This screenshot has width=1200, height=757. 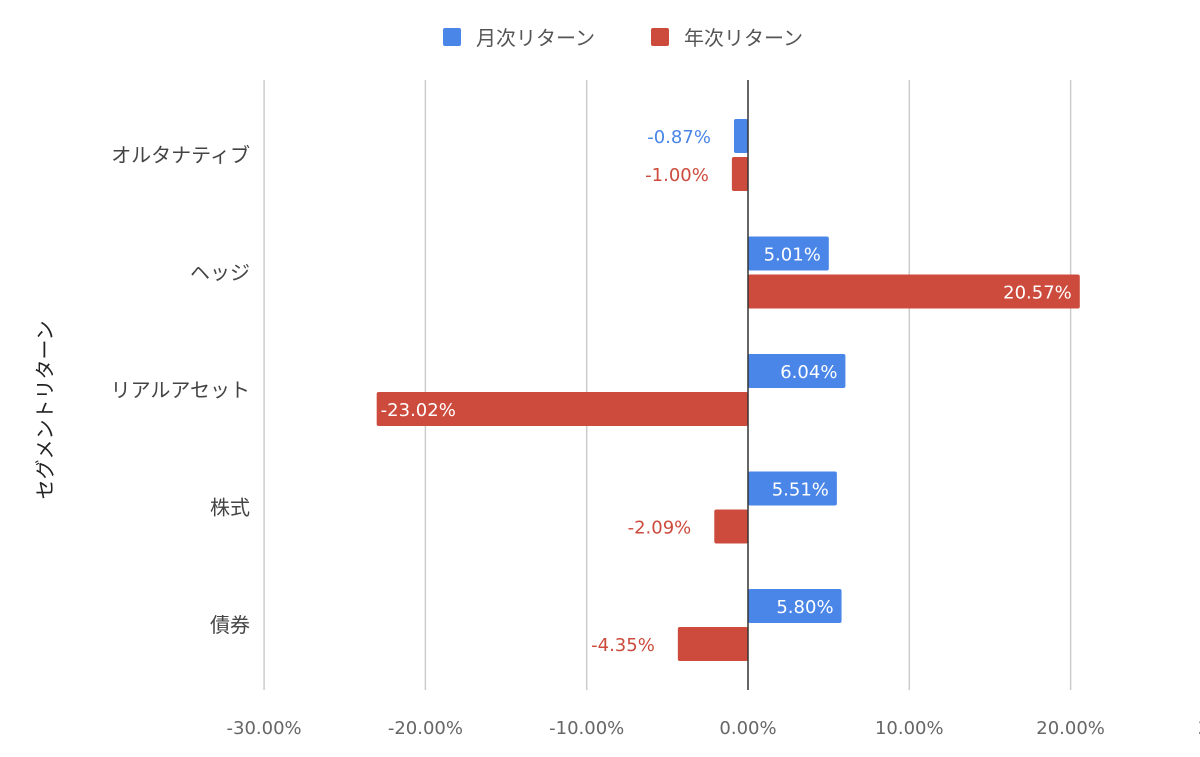 I want to click on x-tick-label: 30.00%, so click(x=1199, y=728).